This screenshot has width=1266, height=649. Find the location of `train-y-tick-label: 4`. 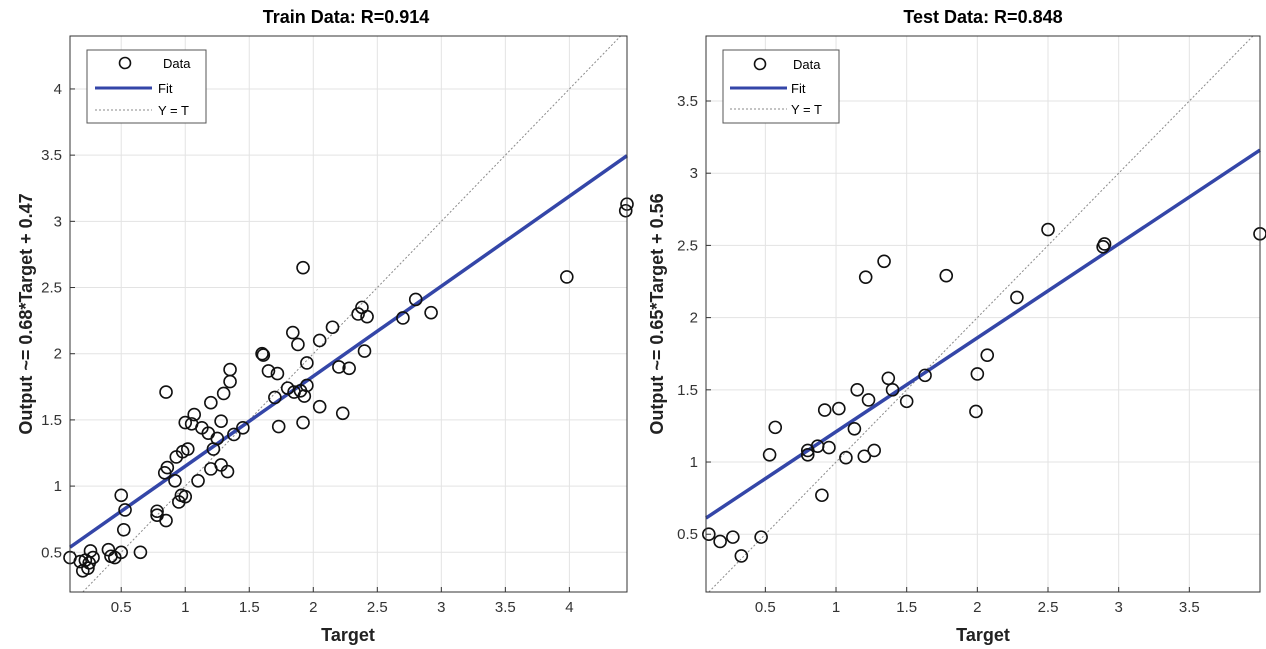

train-y-tick-label: 4 is located at coordinates (58, 89).